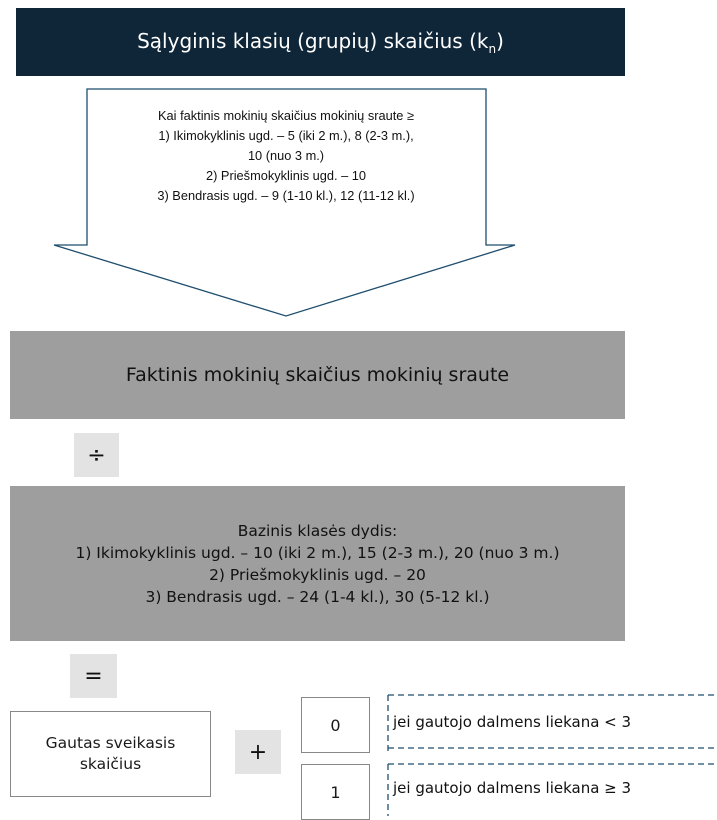 Image resolution: width=717 pixels, height=820 pixels. Describe the element at coordinates (552, 755) in the screenshot. I see `dashed-bracket-lines` at that location.